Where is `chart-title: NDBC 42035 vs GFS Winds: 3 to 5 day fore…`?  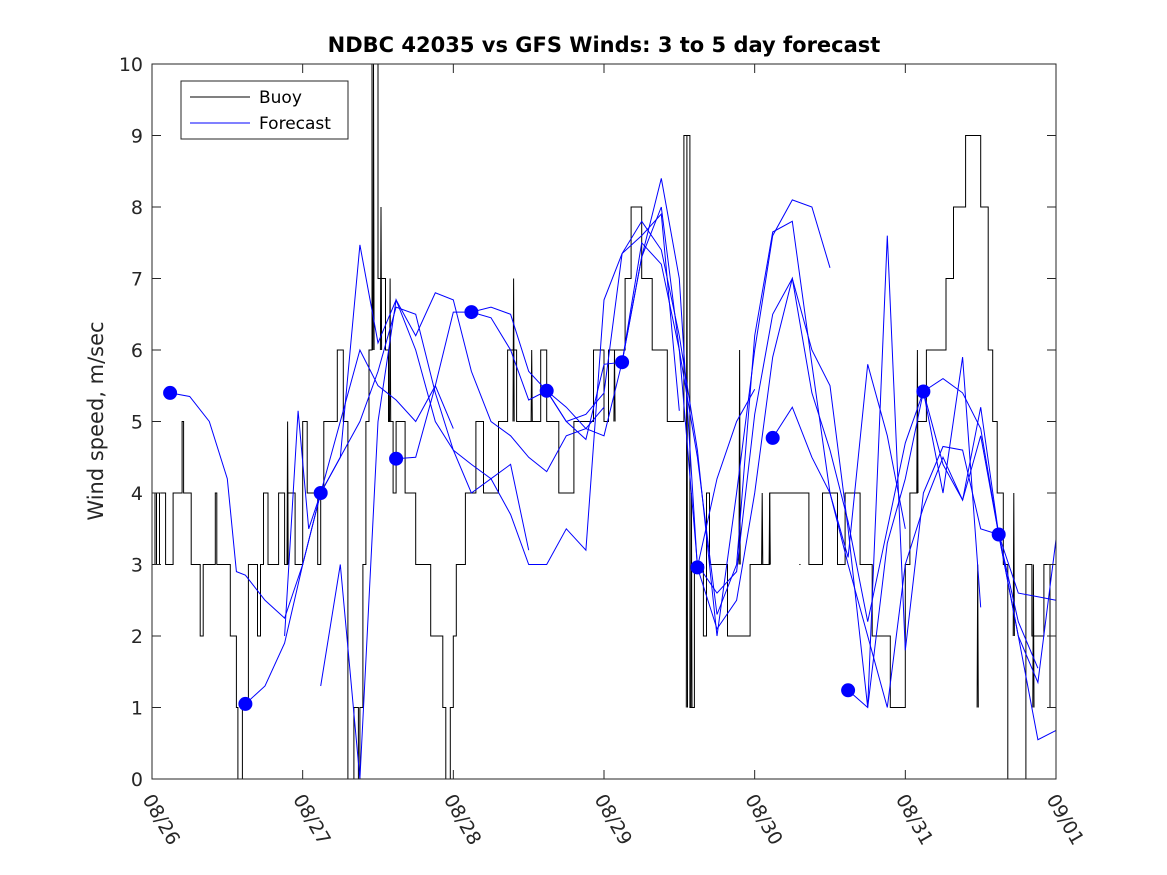
chart-title: NDBC 42035 vs GFS Winds: 3 to 5 day fore… is located at coordinates (604, 45).